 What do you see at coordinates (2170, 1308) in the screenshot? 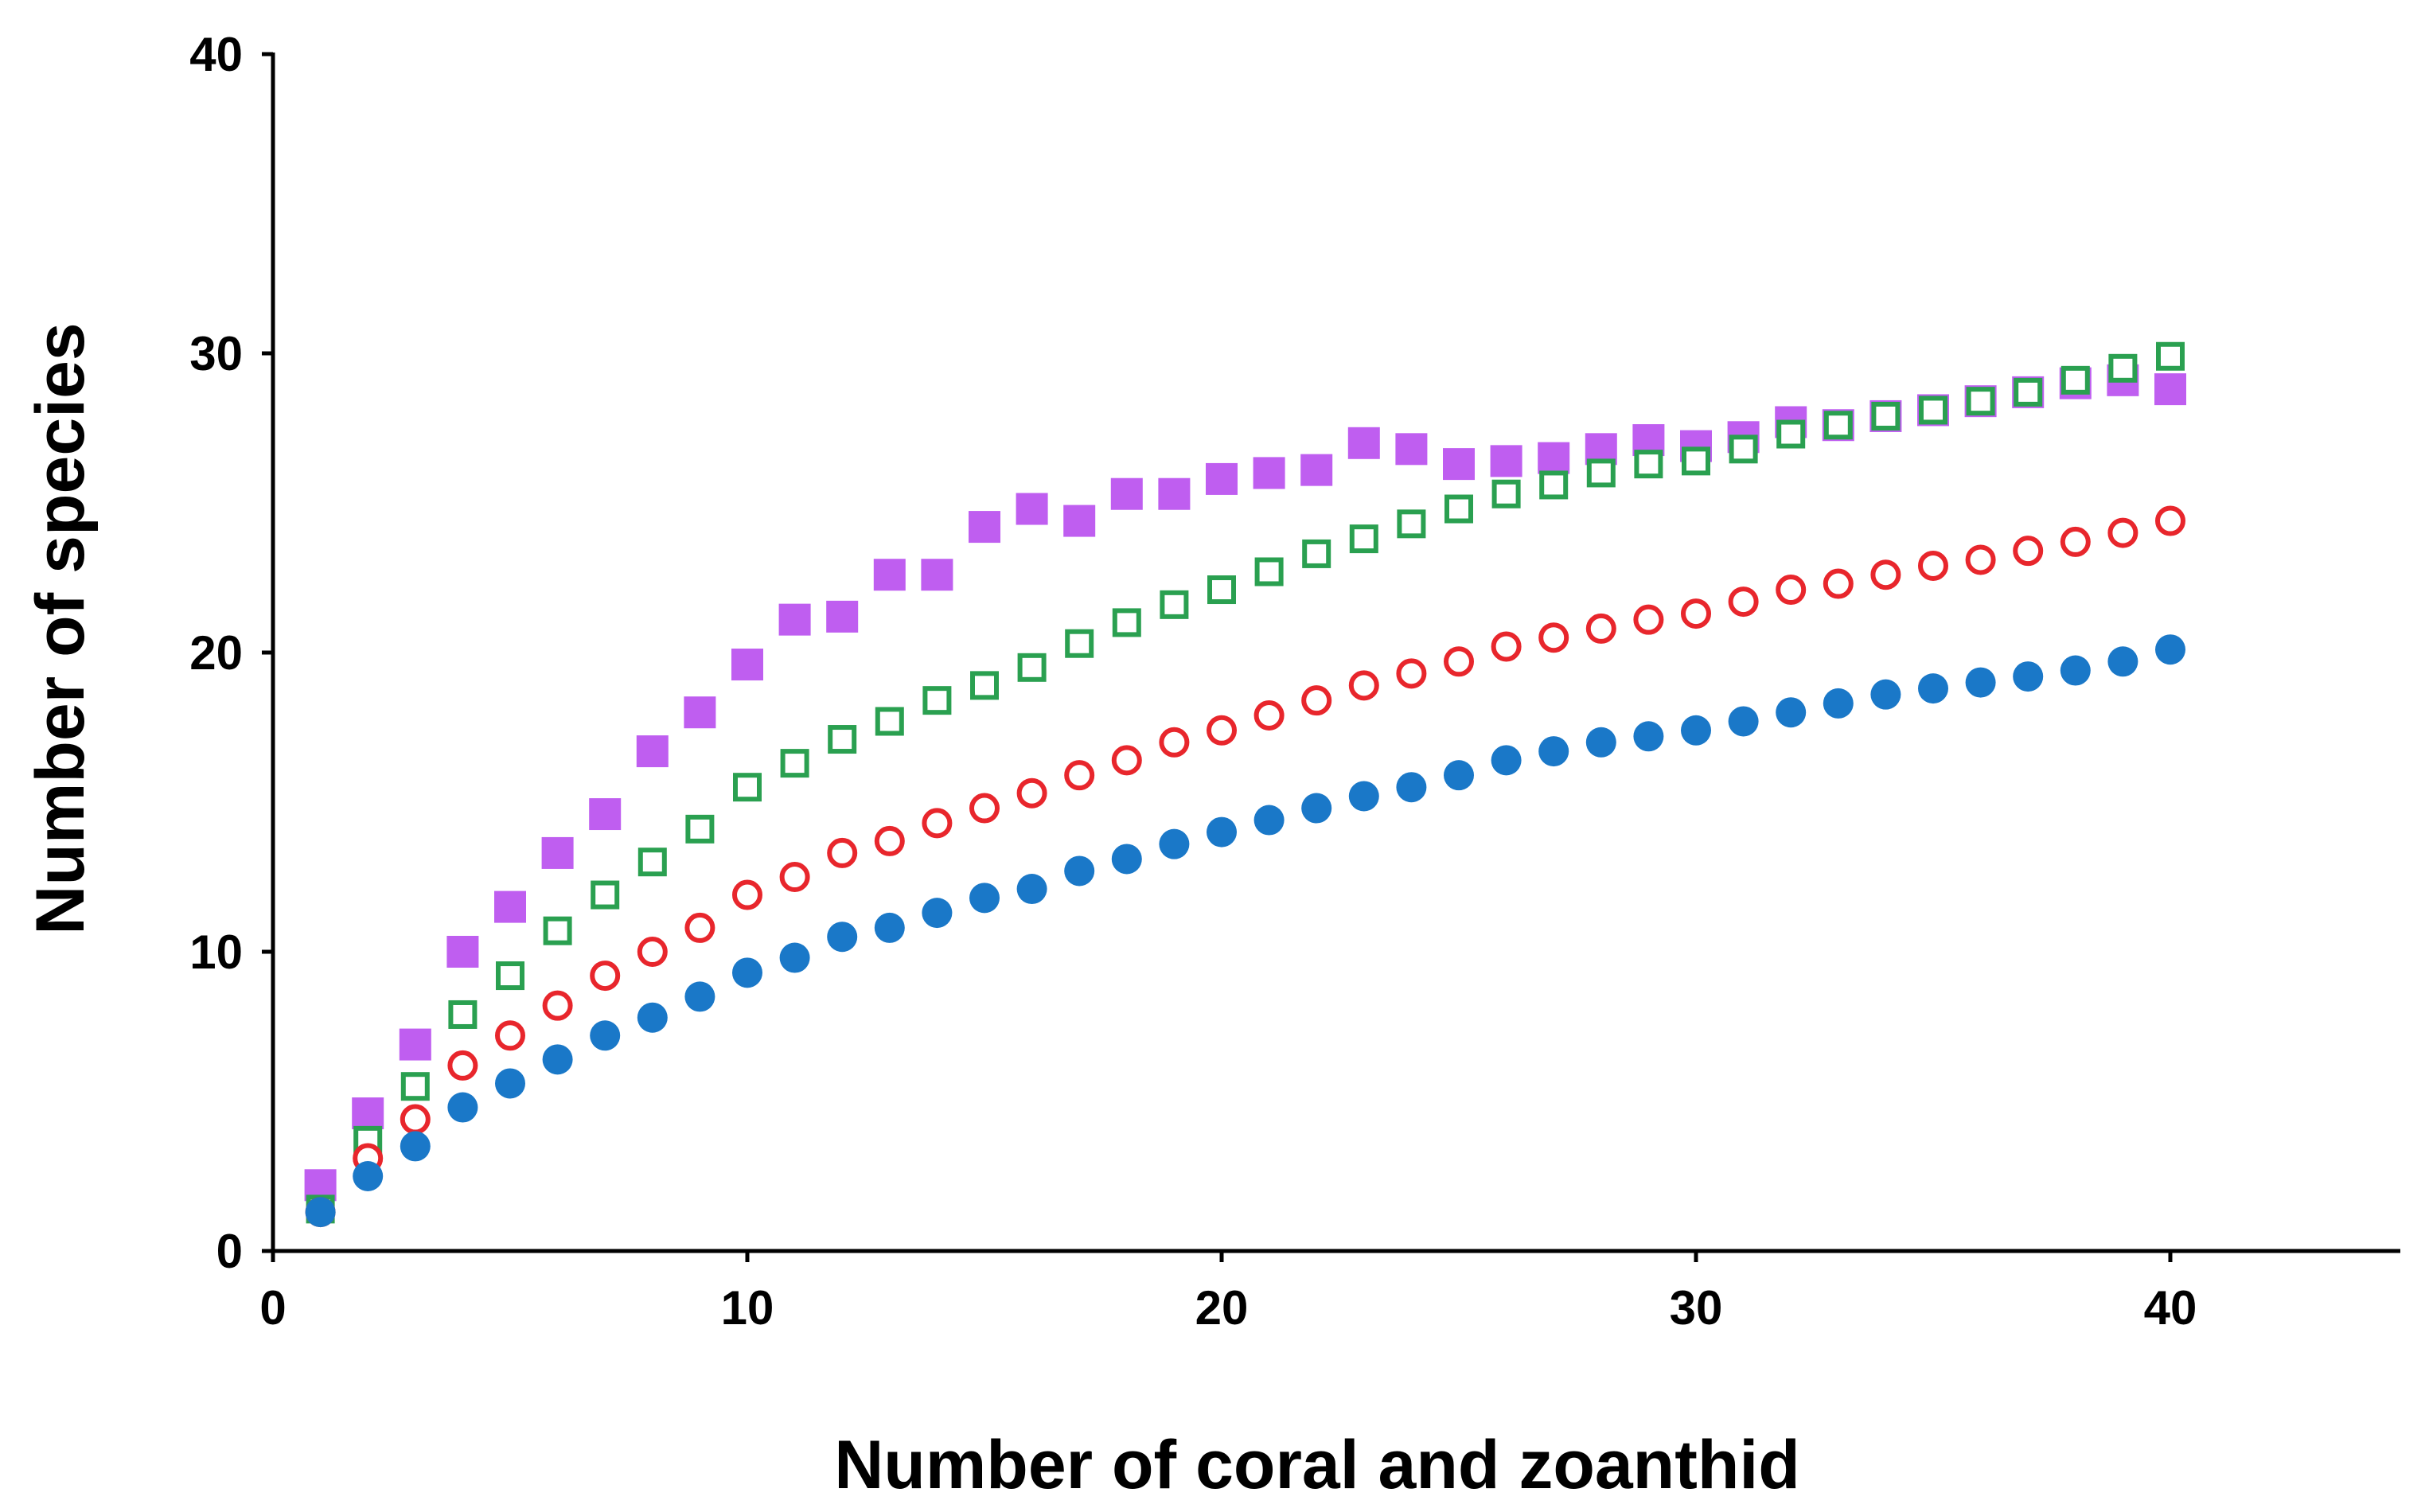
I see `x-tick-label: 40` at bounding box center [2170, 1308].